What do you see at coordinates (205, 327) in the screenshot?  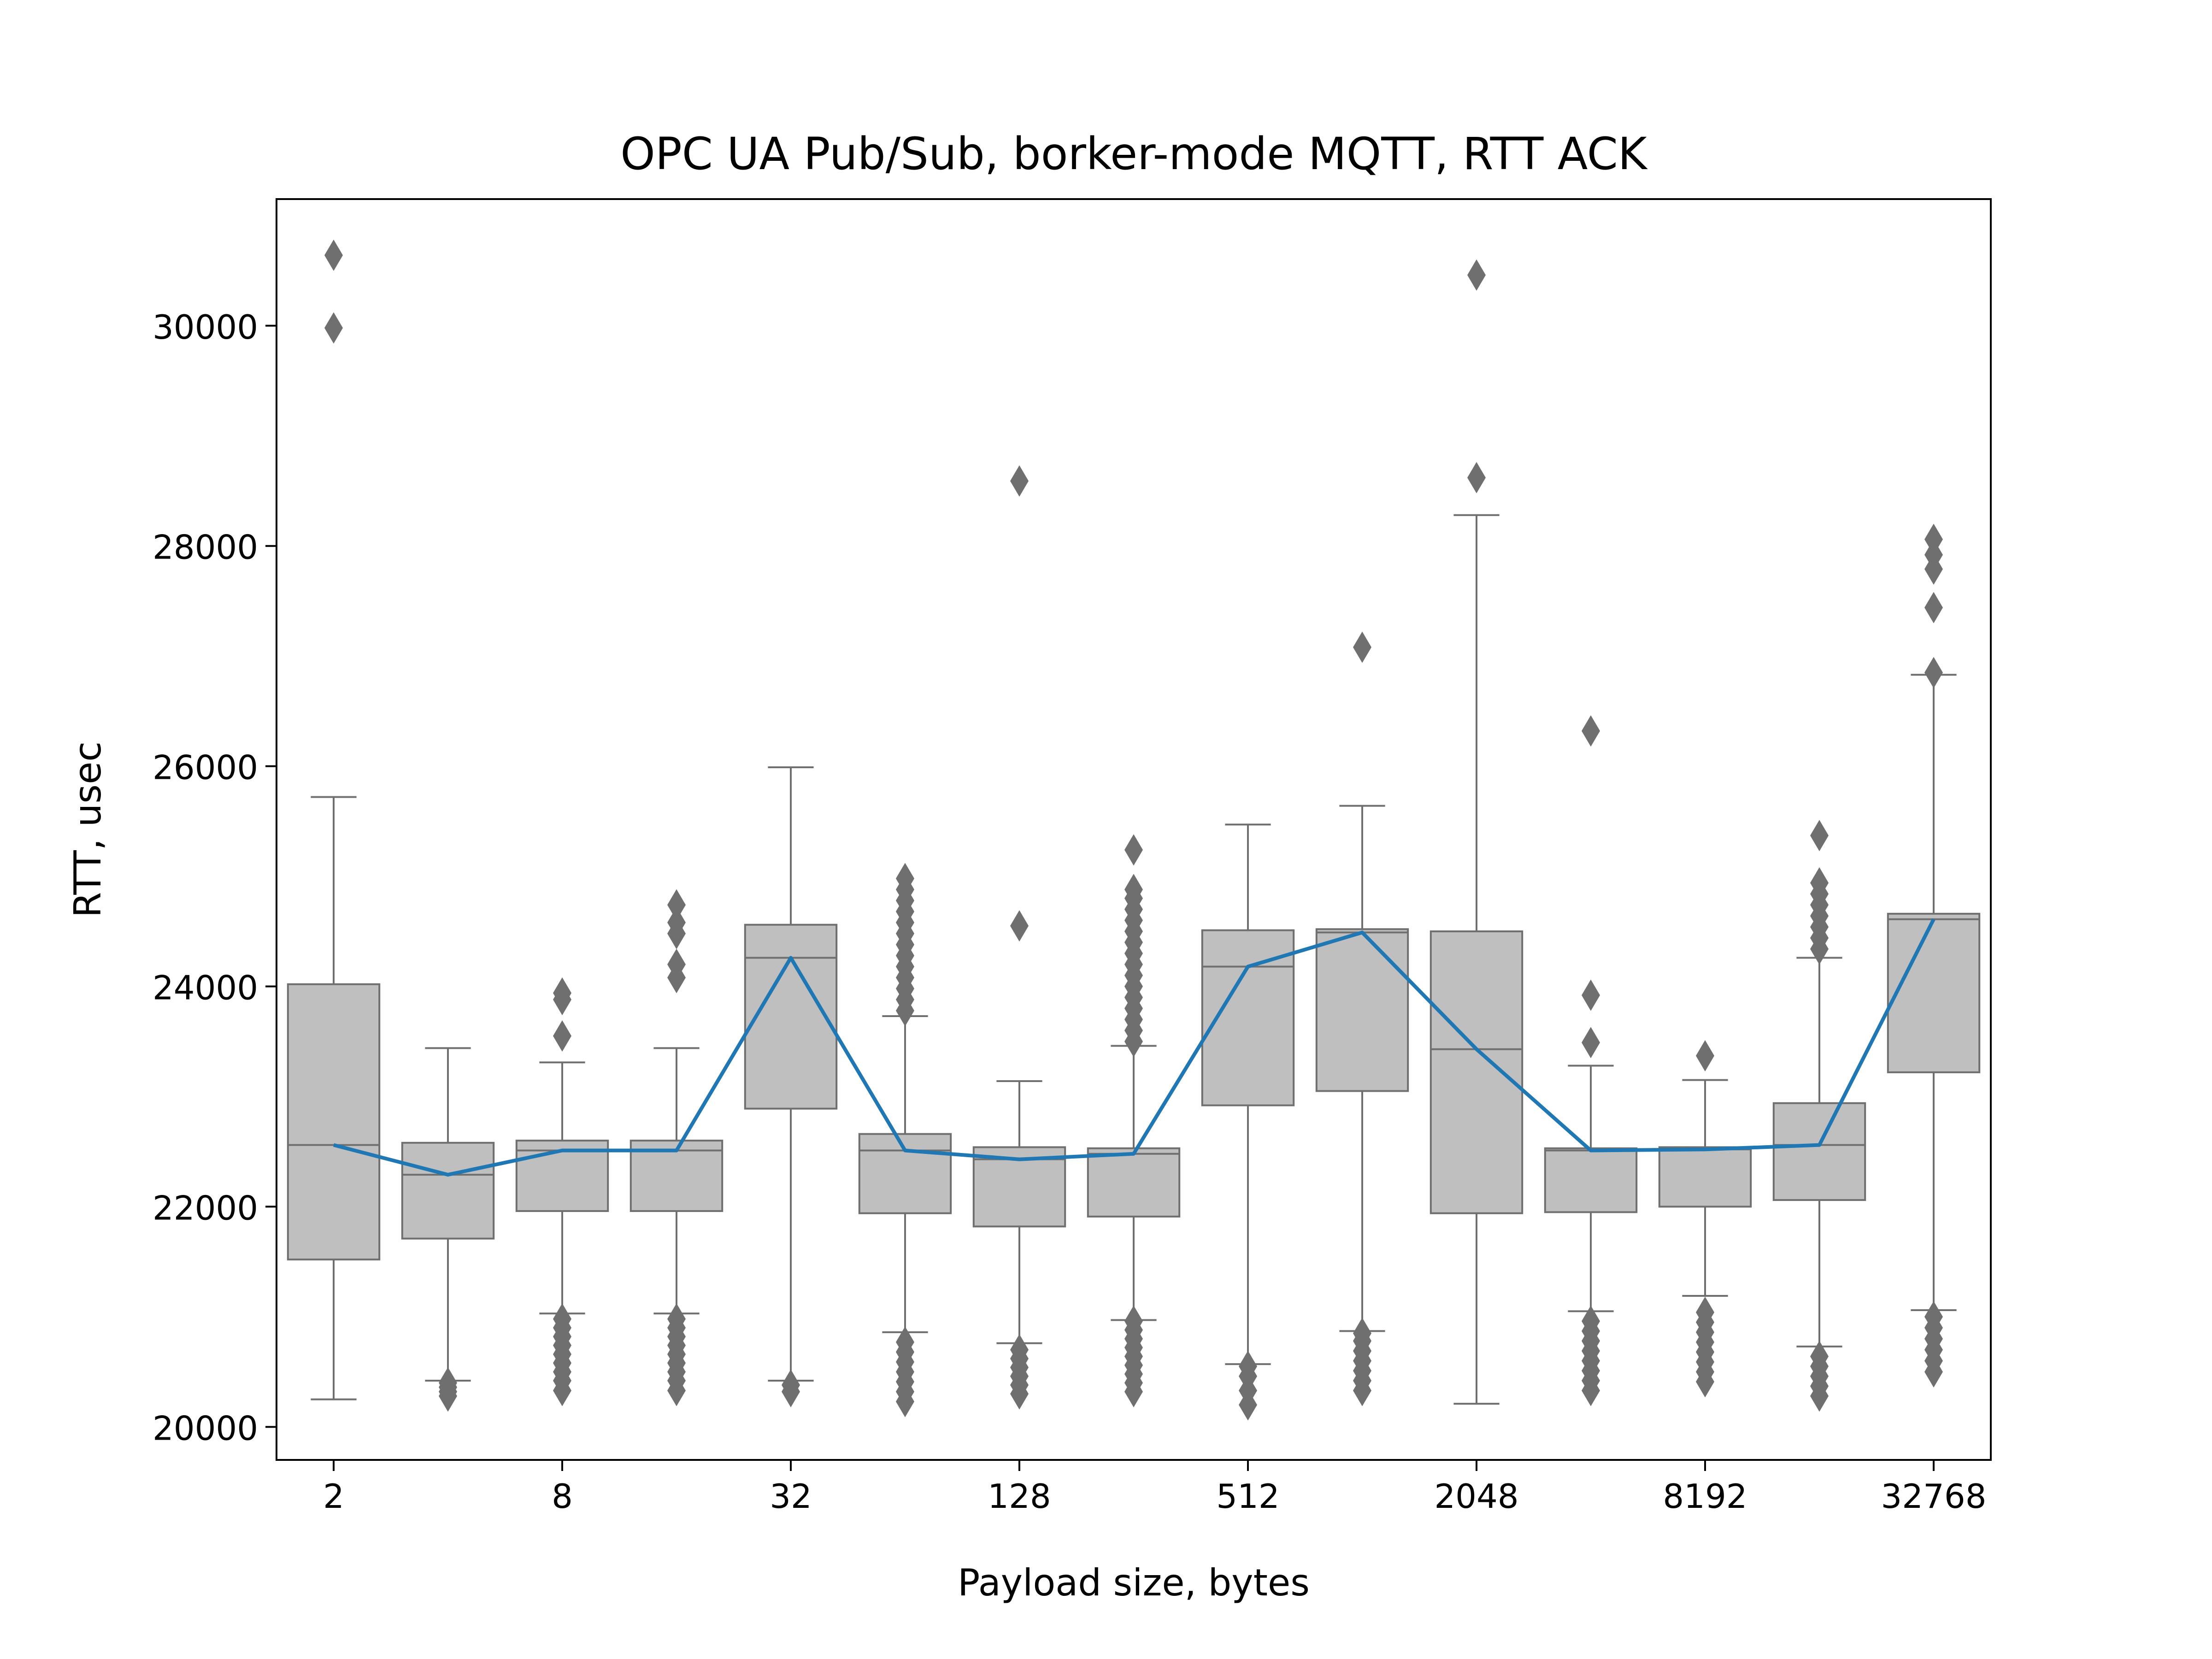 I see `y-tick-label: 30000` at bounding box center [205, 327].